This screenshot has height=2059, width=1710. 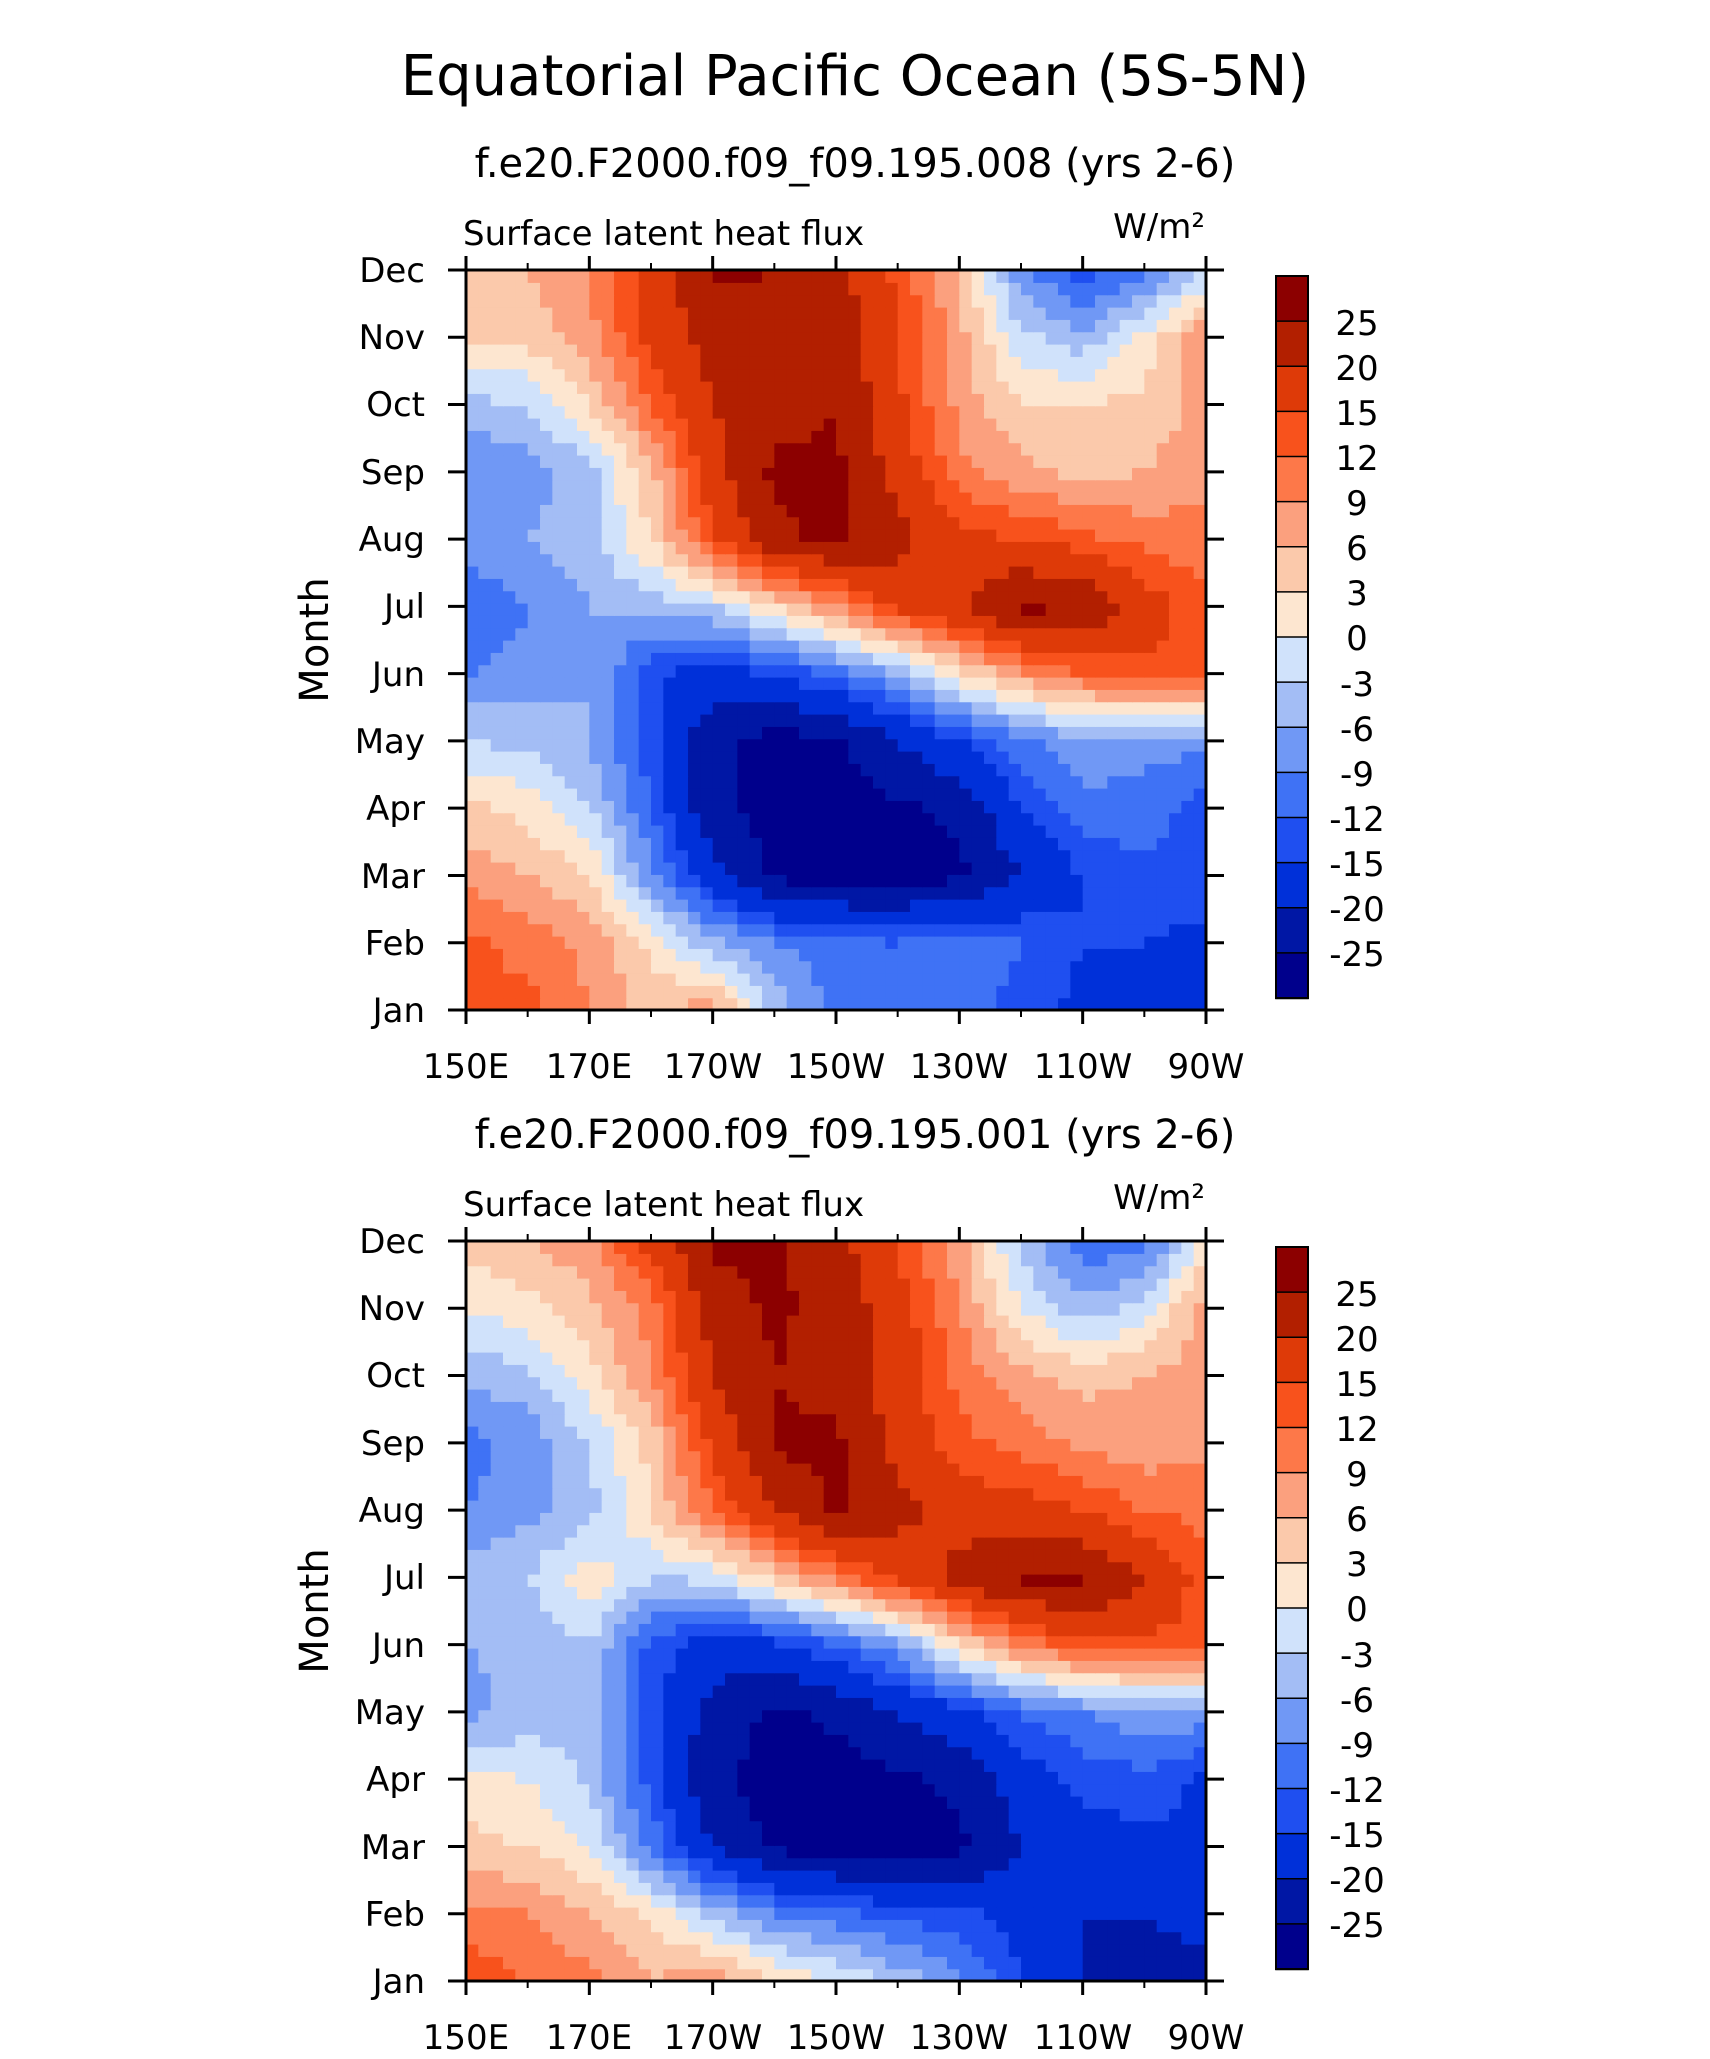 What do you see at coordinates (589, 1067) in the screenshot?
I see `x-tick-label: 170E` at bounding box center [589, 1067].